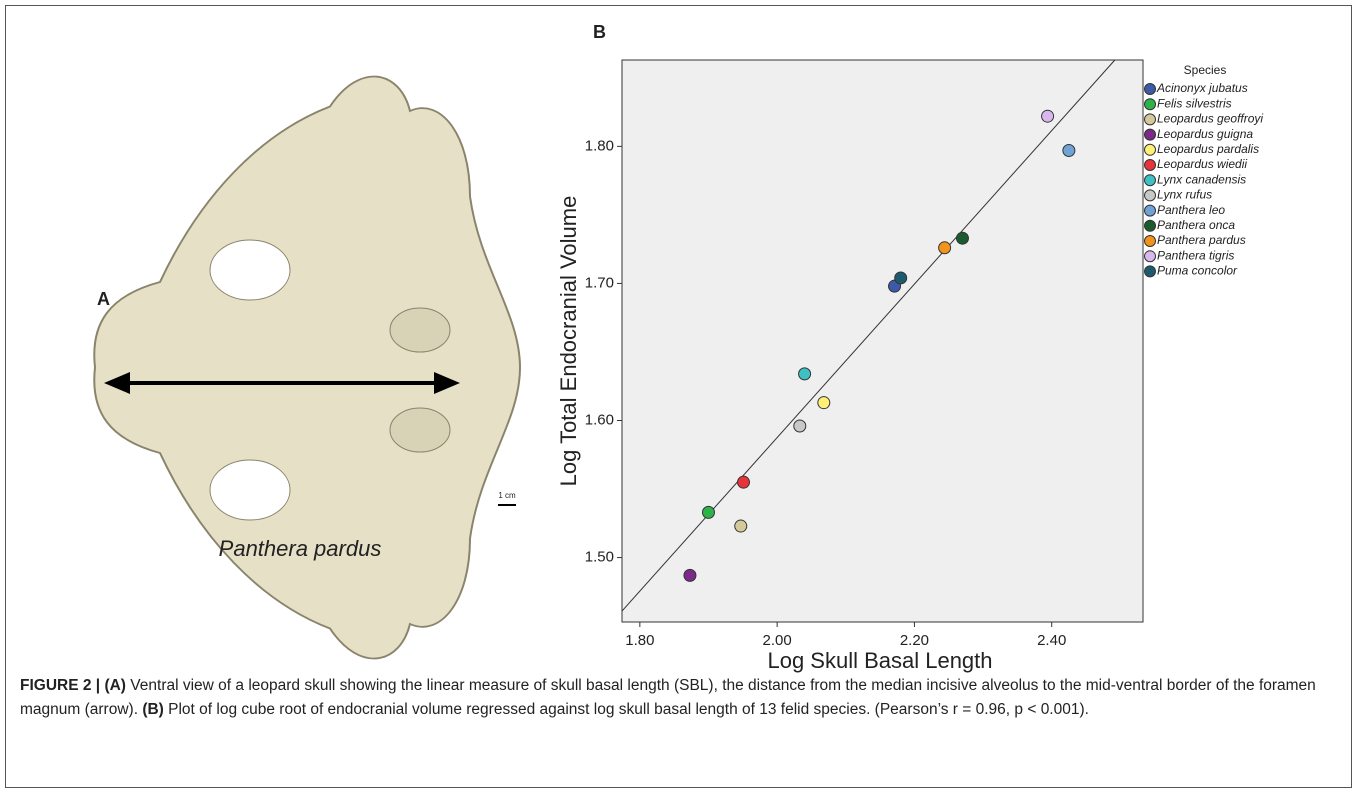  I want to click on x-tick-label: 2.00, so click(777, 640).